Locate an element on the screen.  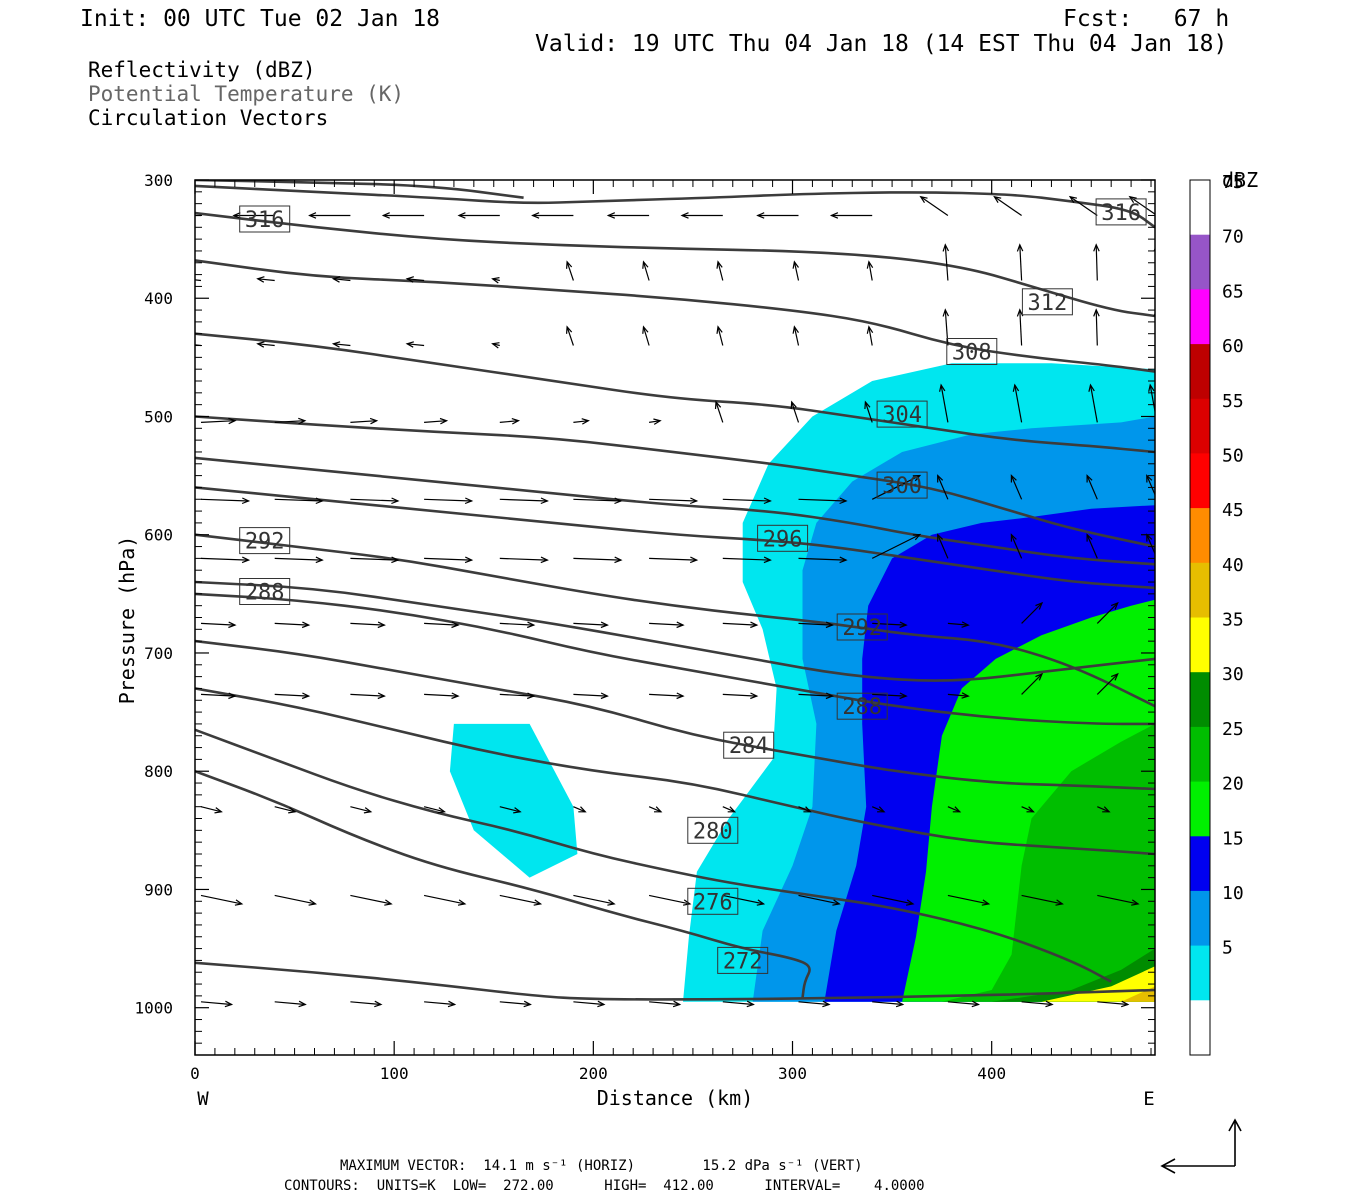
colorbar-title: dBZ is located at coordinates (1240, 180).